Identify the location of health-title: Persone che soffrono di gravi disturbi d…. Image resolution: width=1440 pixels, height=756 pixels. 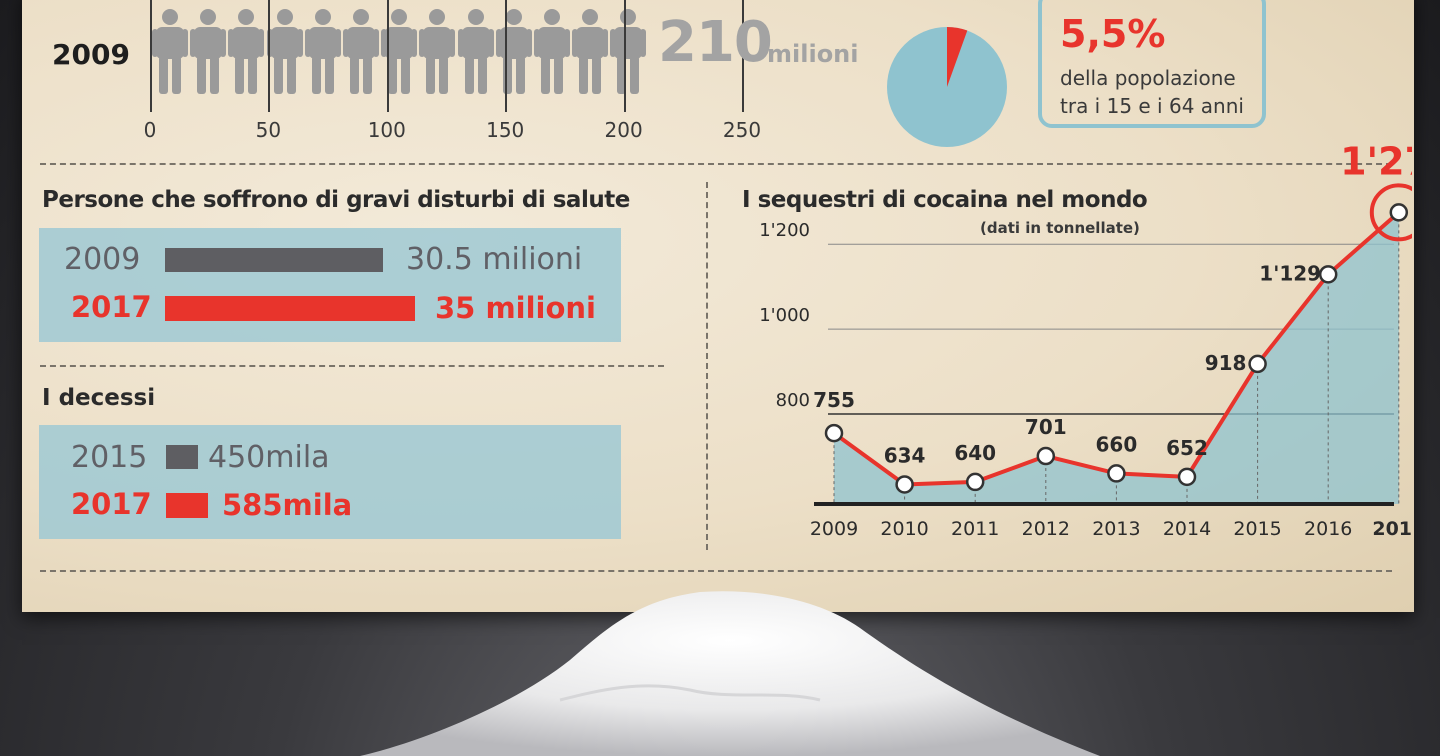
(336, 200).